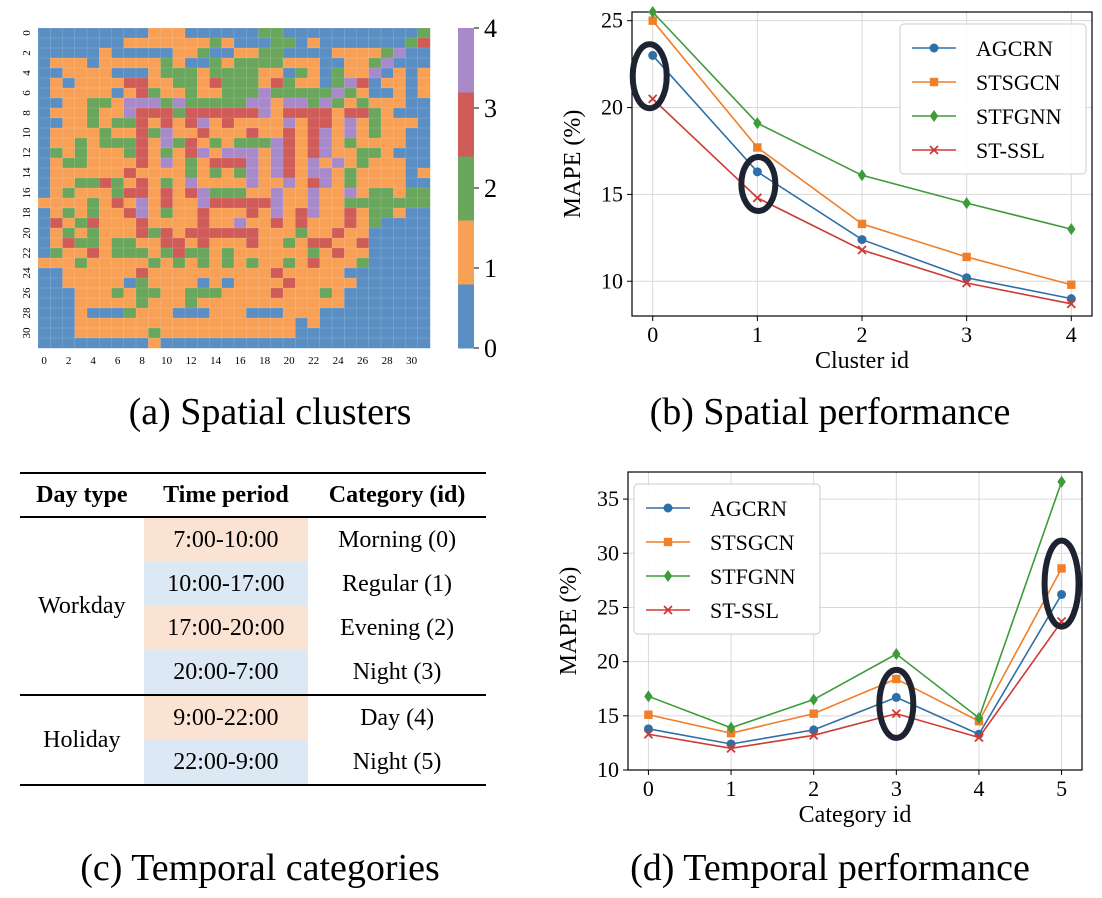 This screenshot has width=1102, height=898. I want to click on caption-a: (a) Spatial clusters, so click(270, 412).